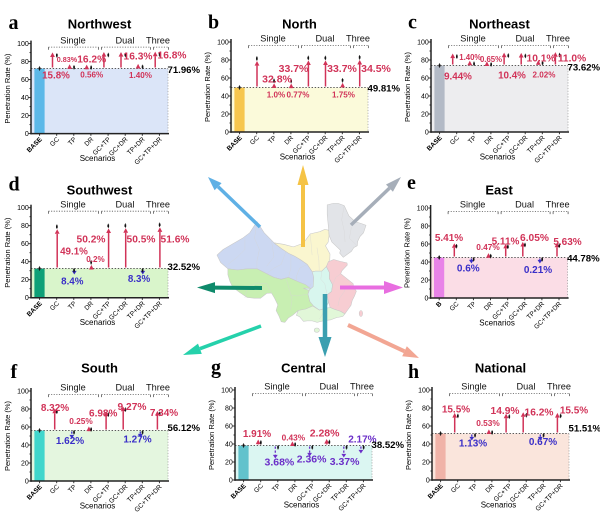  I want to click on svg-text: 3.37%, so click(345, 462).